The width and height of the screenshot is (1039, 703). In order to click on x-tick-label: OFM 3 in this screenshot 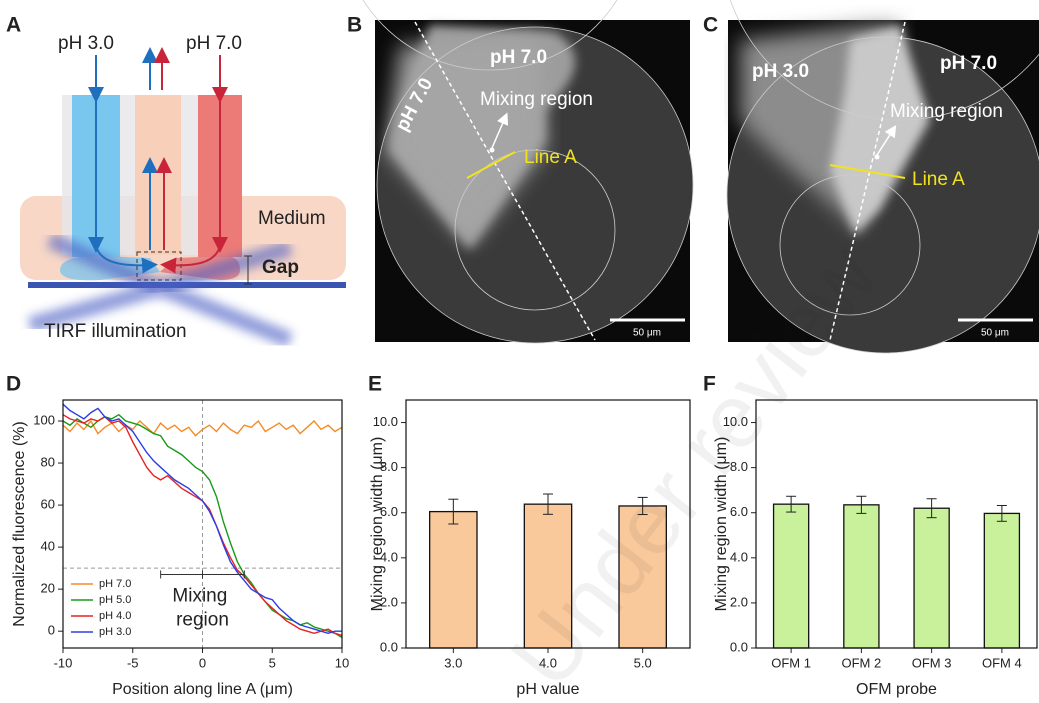, I will do `click(932, 662)`.